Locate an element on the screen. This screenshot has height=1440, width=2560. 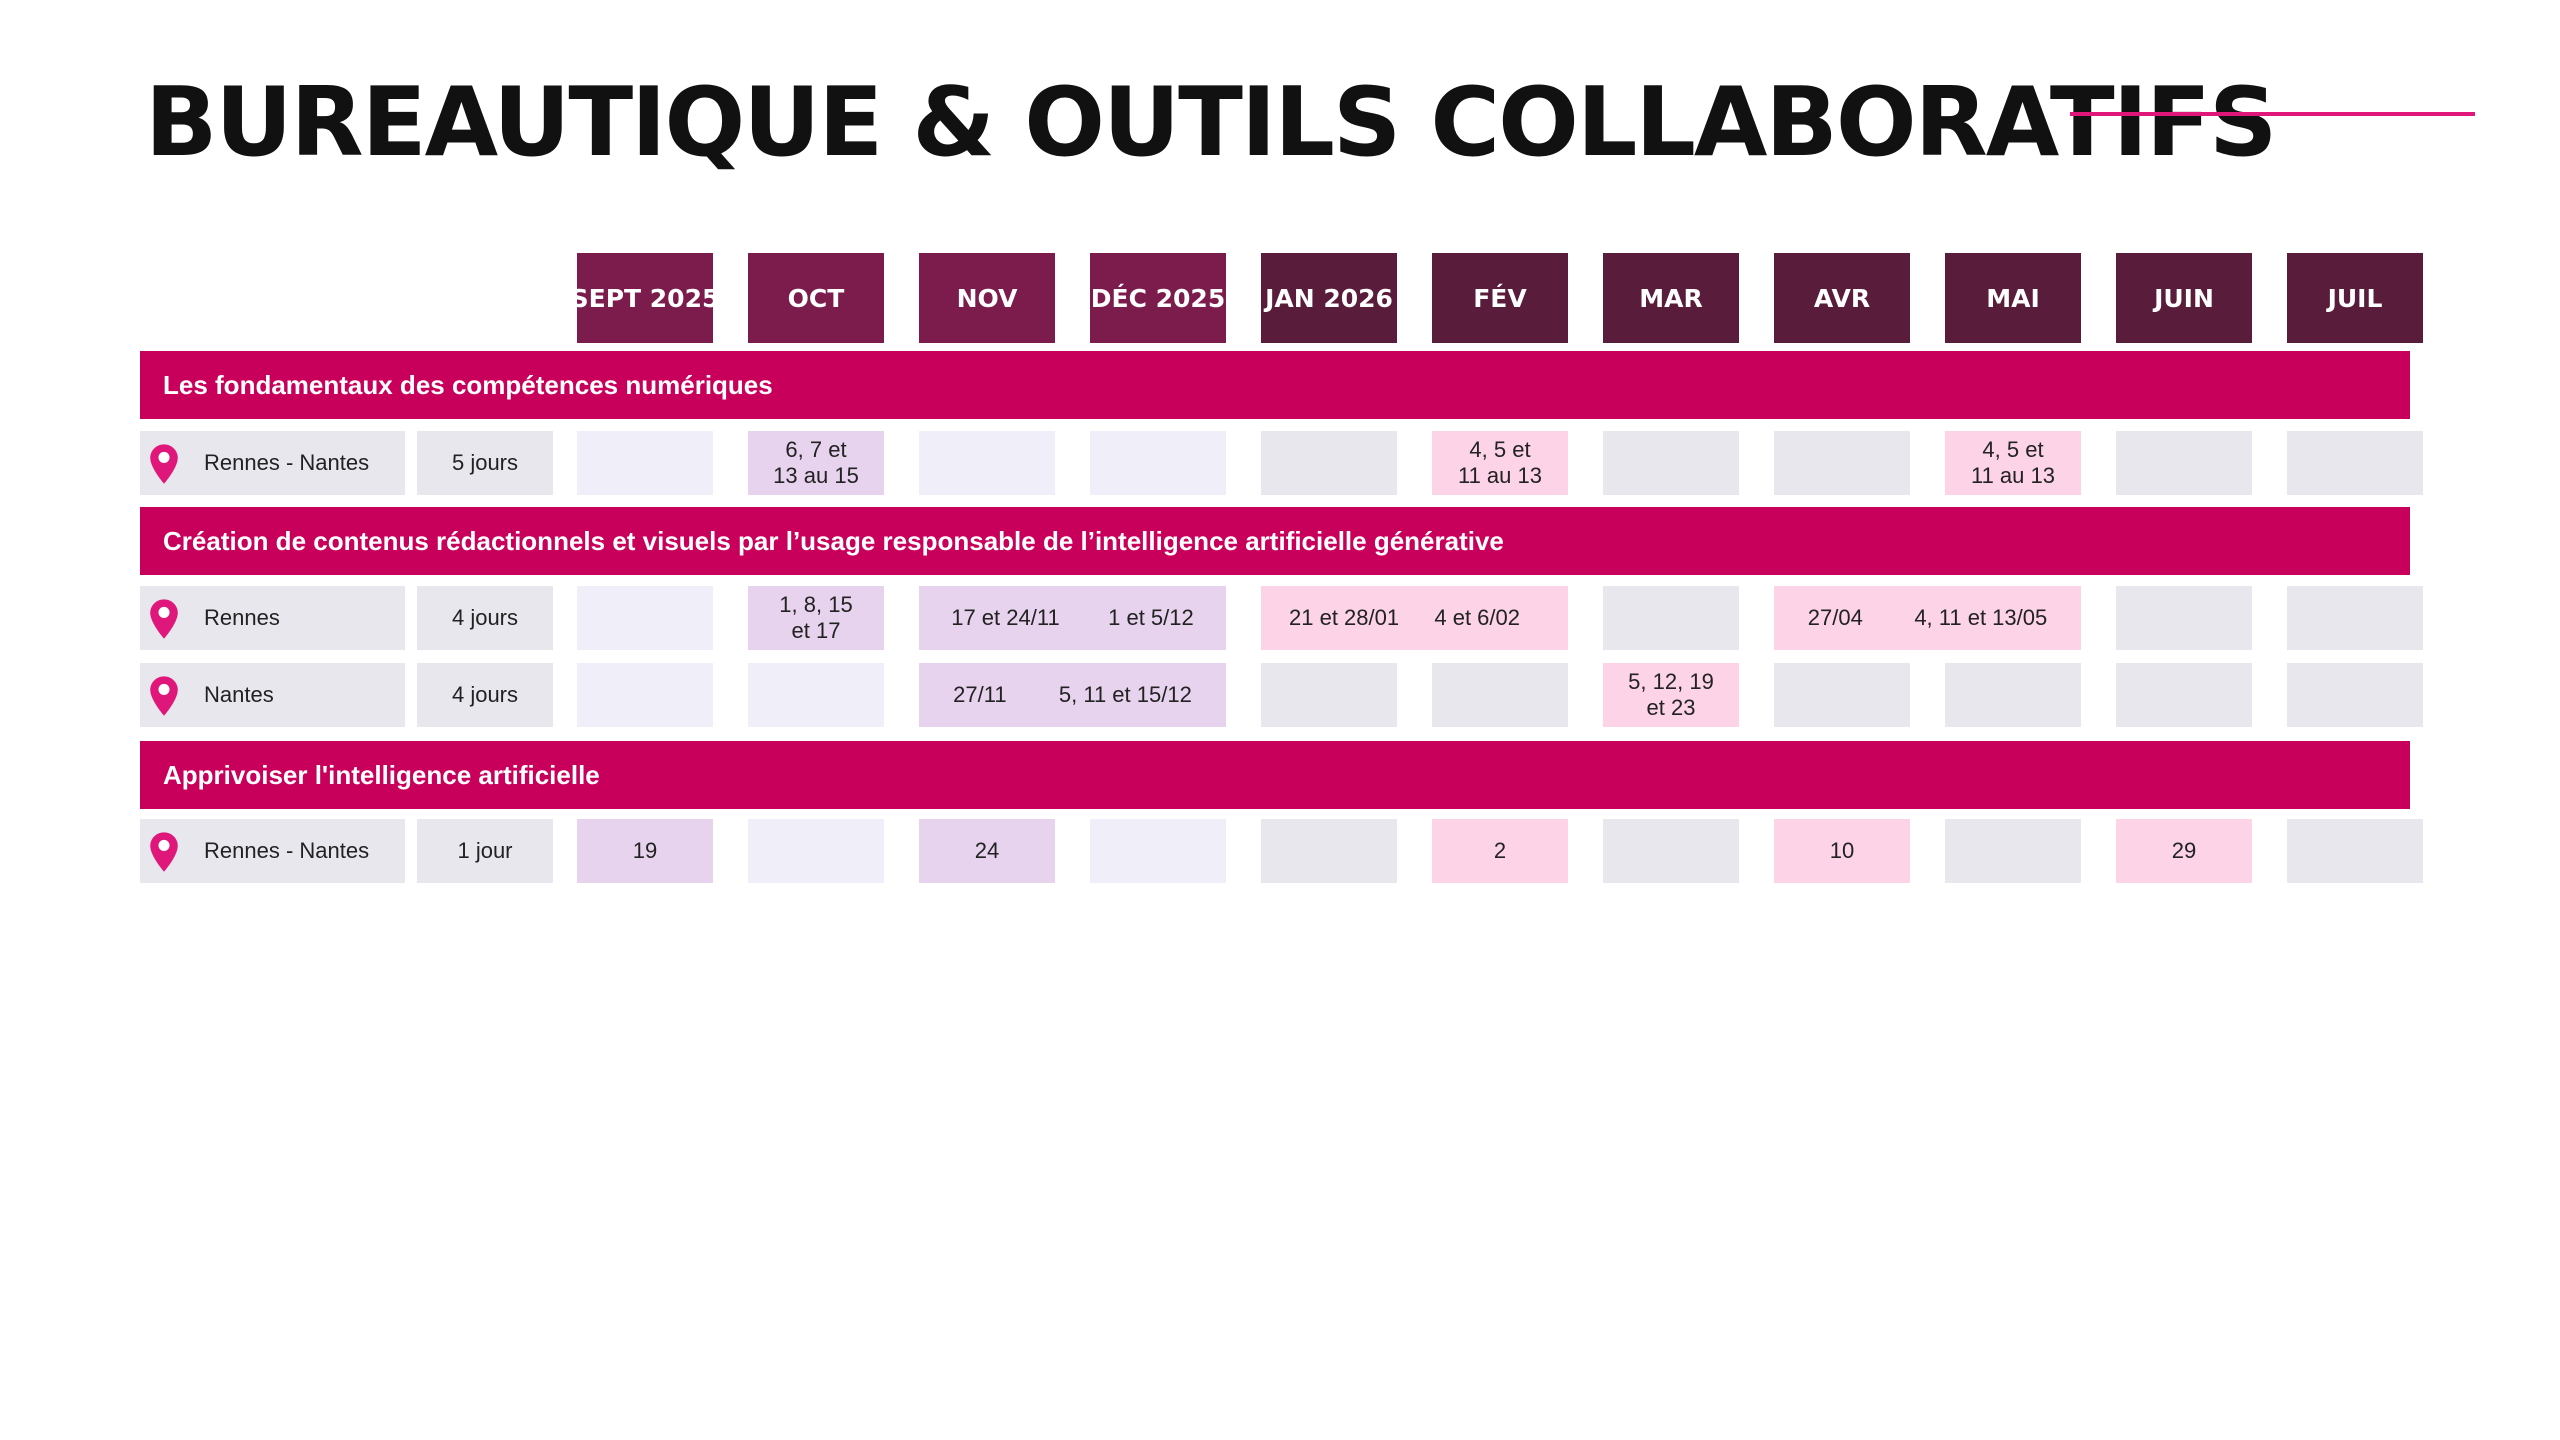
location-label: Nantes is located at coordinates (239, 694).